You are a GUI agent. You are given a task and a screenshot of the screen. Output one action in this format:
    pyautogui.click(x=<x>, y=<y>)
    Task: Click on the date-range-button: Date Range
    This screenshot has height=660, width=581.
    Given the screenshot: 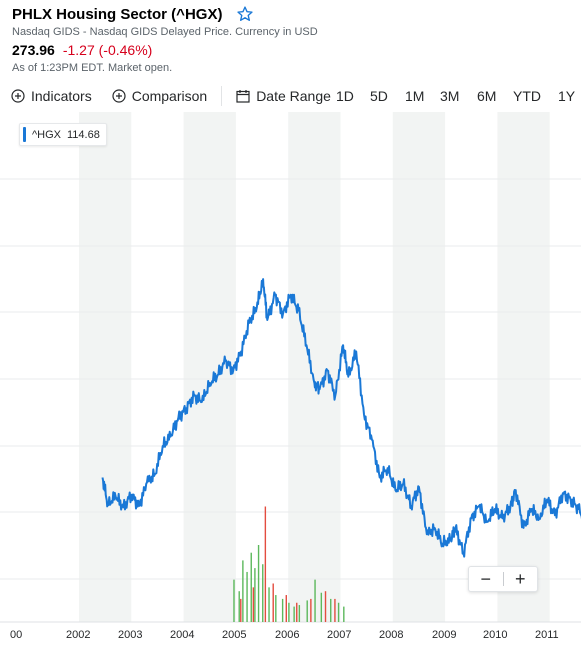 What is the action you would take?
    pyautogui.click(x=283, y=96)
    